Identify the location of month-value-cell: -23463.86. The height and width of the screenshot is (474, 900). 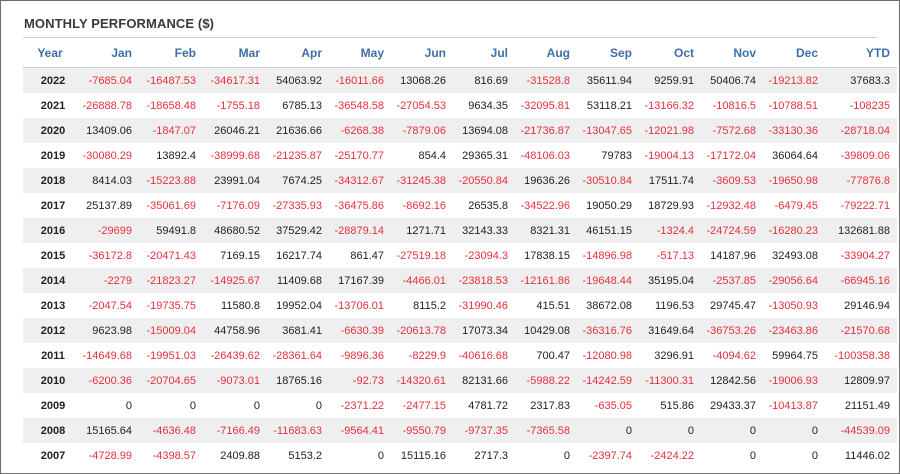
(794, 330).